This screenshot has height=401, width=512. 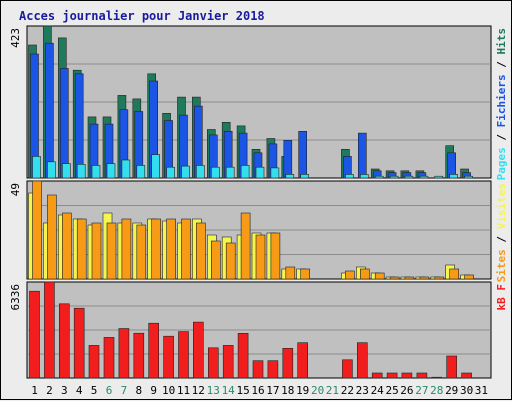 What do you see at coordinates (302, 390) in the screenshot?
I see `x-tick-label: 19` at bounding box center [302, 390].